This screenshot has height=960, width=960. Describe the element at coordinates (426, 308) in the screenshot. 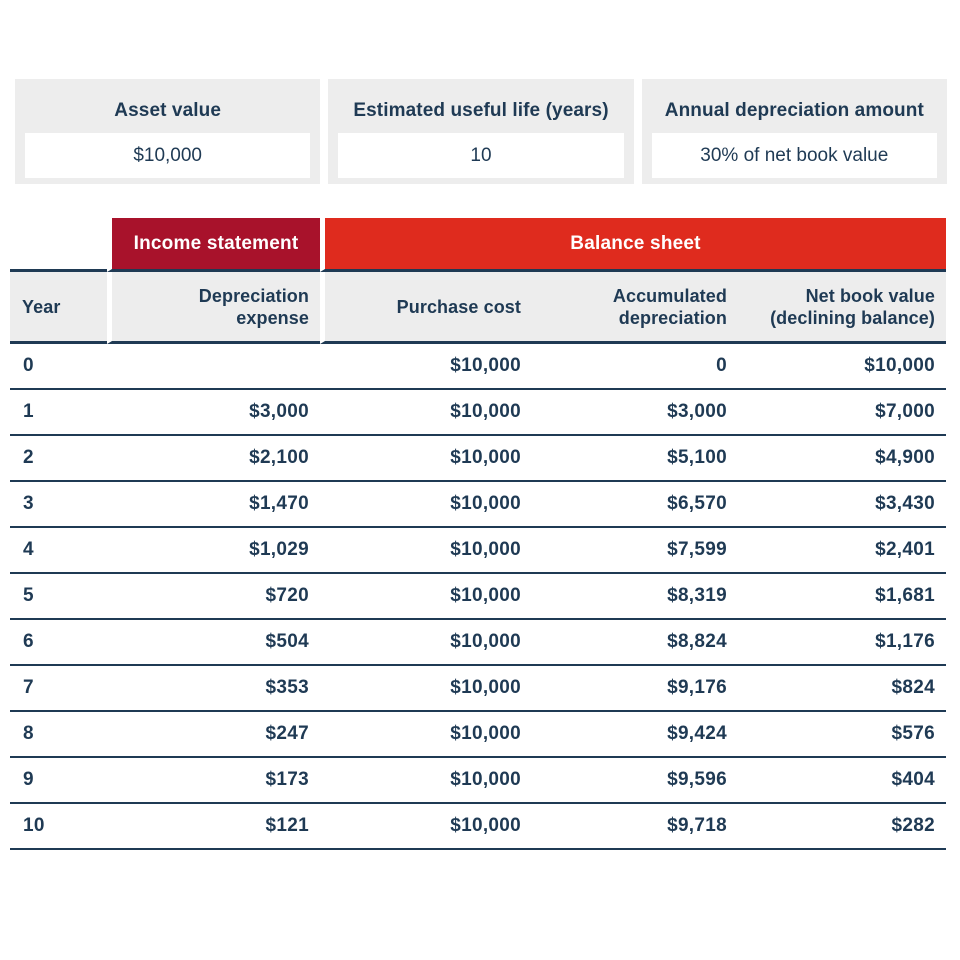

I see `column-header-purchase-cost: Purchase cost` at that location.